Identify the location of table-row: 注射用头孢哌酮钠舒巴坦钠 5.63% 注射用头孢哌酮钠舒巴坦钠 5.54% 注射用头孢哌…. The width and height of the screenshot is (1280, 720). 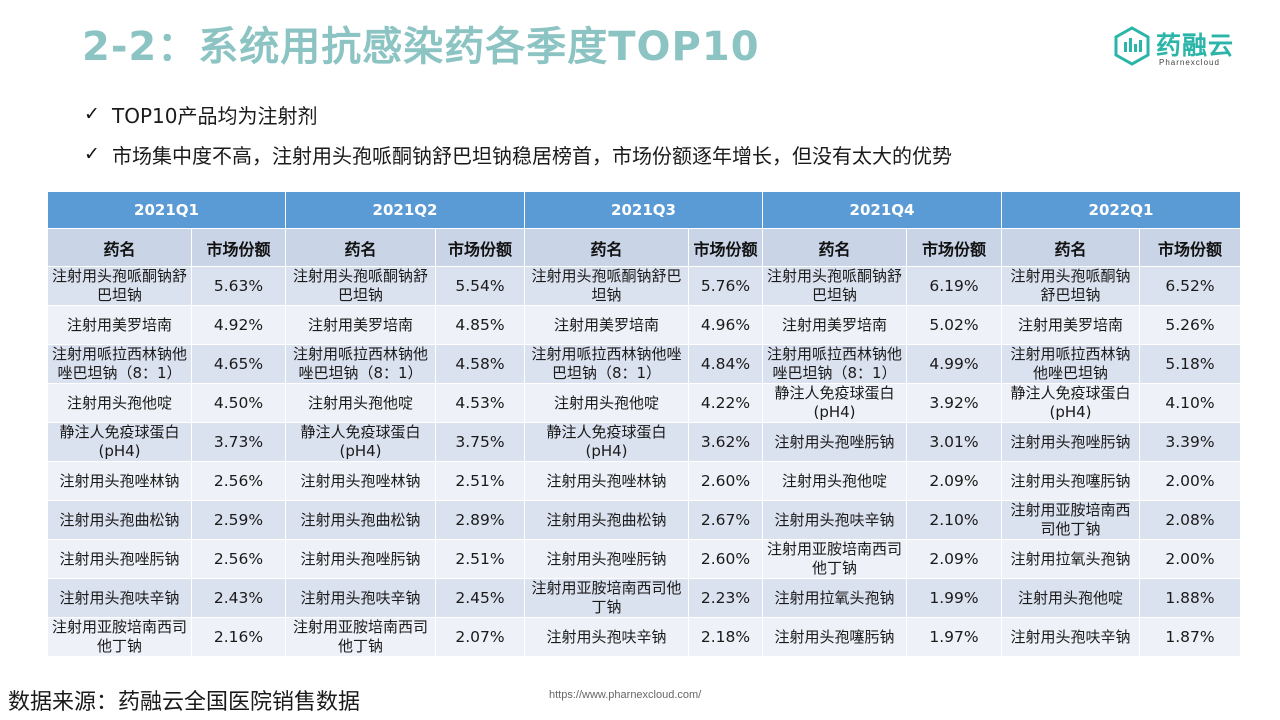
(644, 286).